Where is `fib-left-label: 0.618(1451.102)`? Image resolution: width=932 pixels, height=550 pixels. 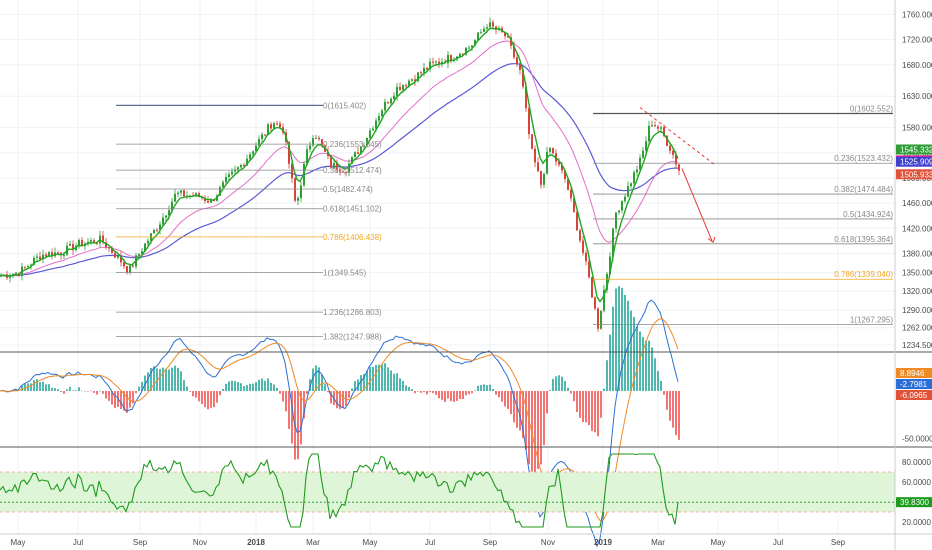 fib-left-label: 0.618(1451.102) is located at coordinates (352, 209).